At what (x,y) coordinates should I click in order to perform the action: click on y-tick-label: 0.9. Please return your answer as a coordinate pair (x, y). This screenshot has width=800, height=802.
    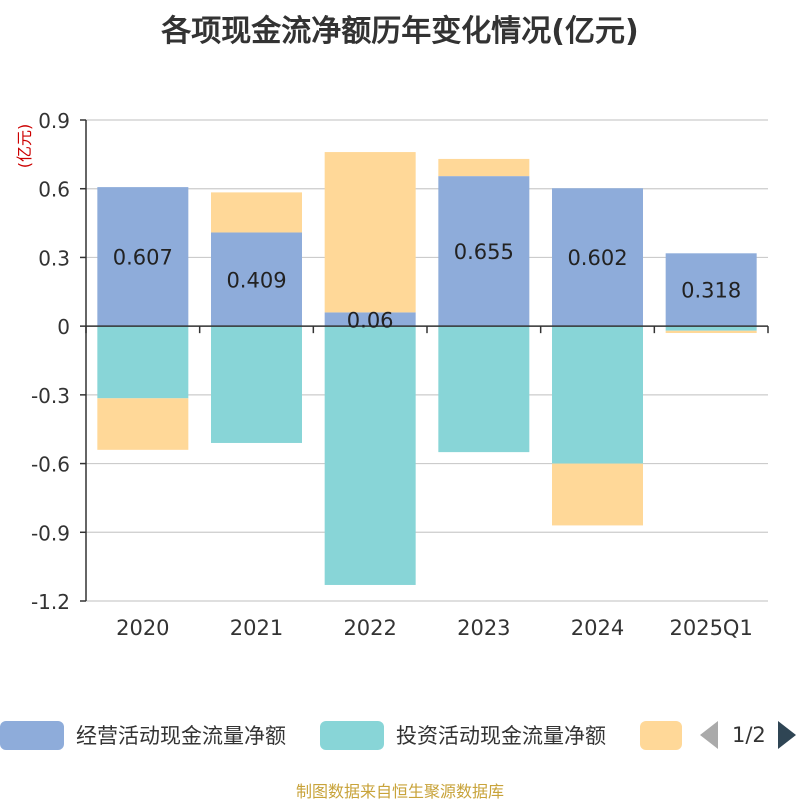
    Looking at the image, I should click on (54, 121).